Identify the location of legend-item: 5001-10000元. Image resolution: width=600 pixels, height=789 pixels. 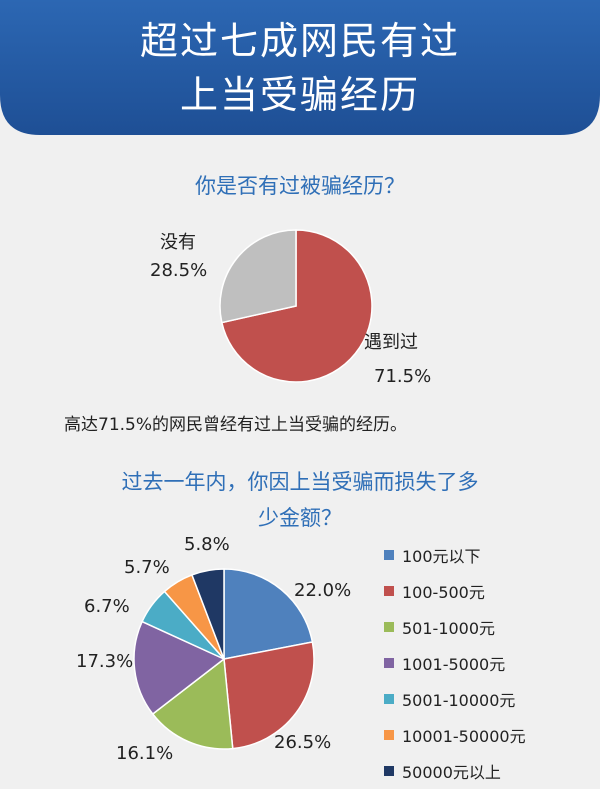
(455, 699).